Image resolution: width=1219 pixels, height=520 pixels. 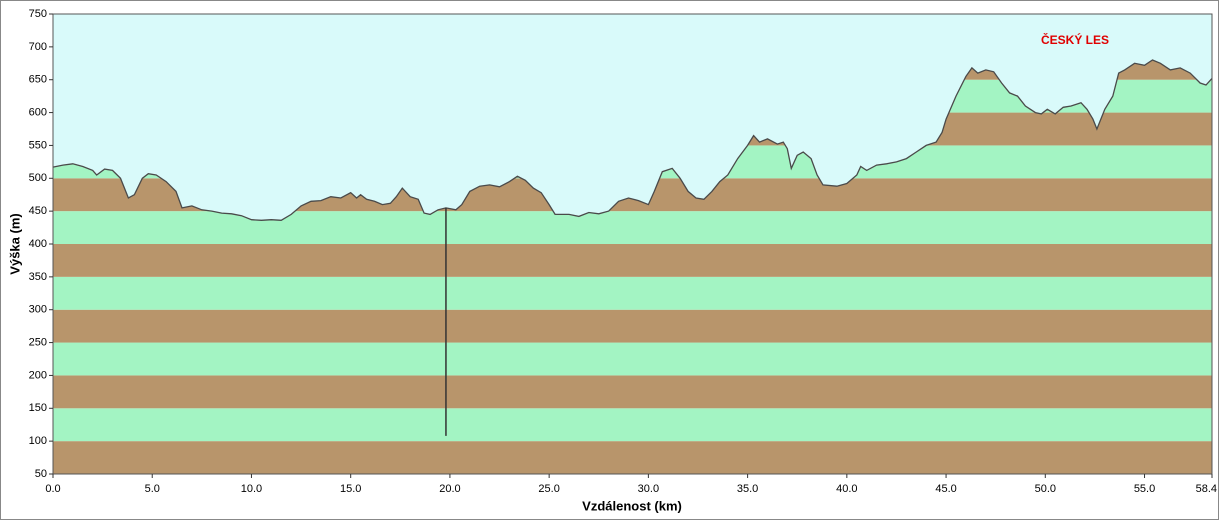 I want to click on annotation: ČESKÝ LES, so click(x=1075, y=39).